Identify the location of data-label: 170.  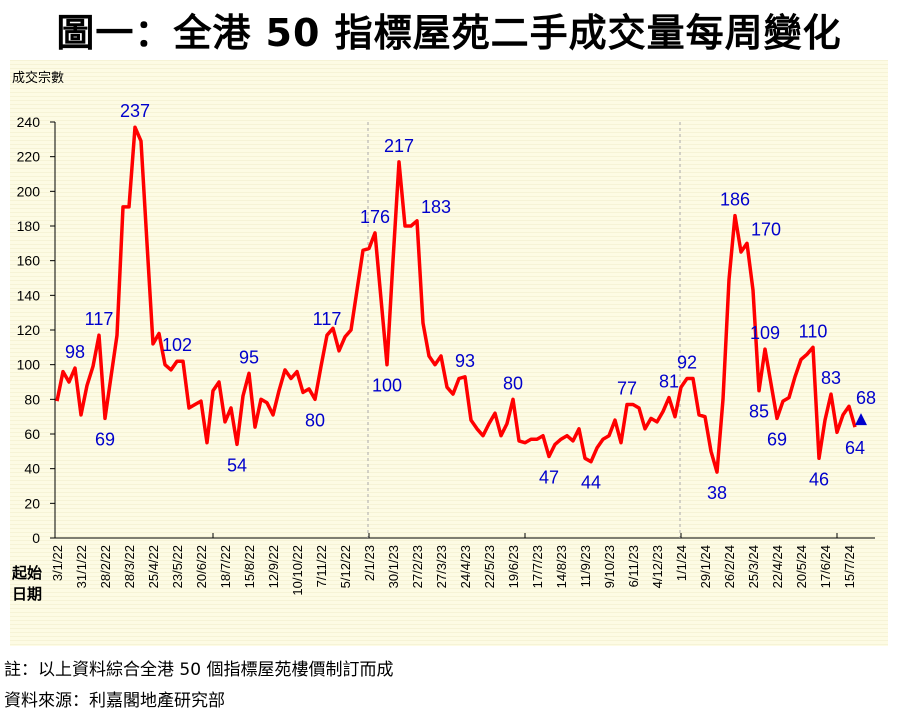
(766, 229).